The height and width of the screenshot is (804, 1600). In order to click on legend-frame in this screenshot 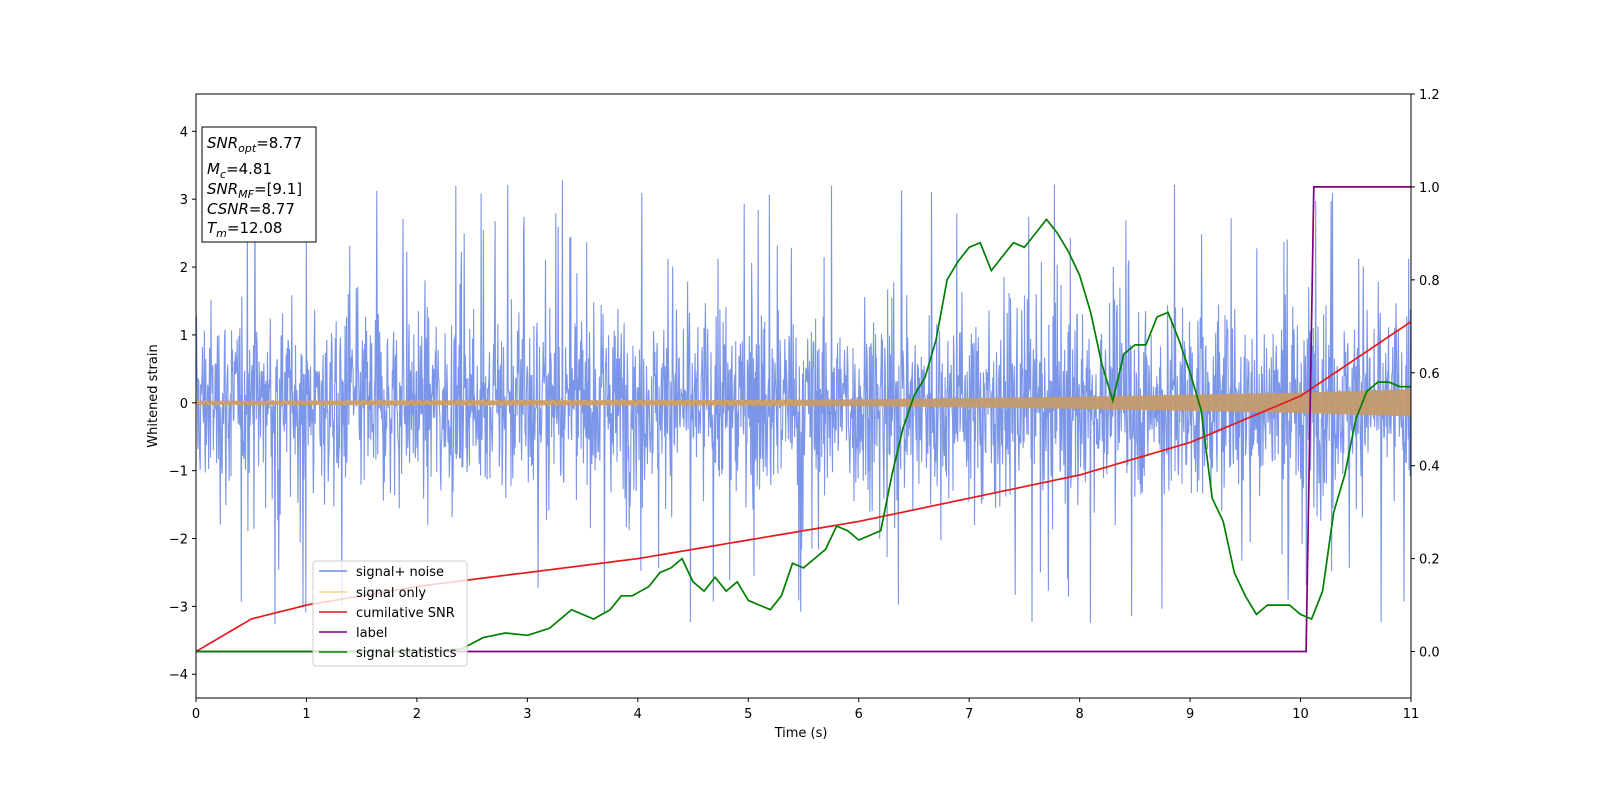, I will do `click(390, 613)`.